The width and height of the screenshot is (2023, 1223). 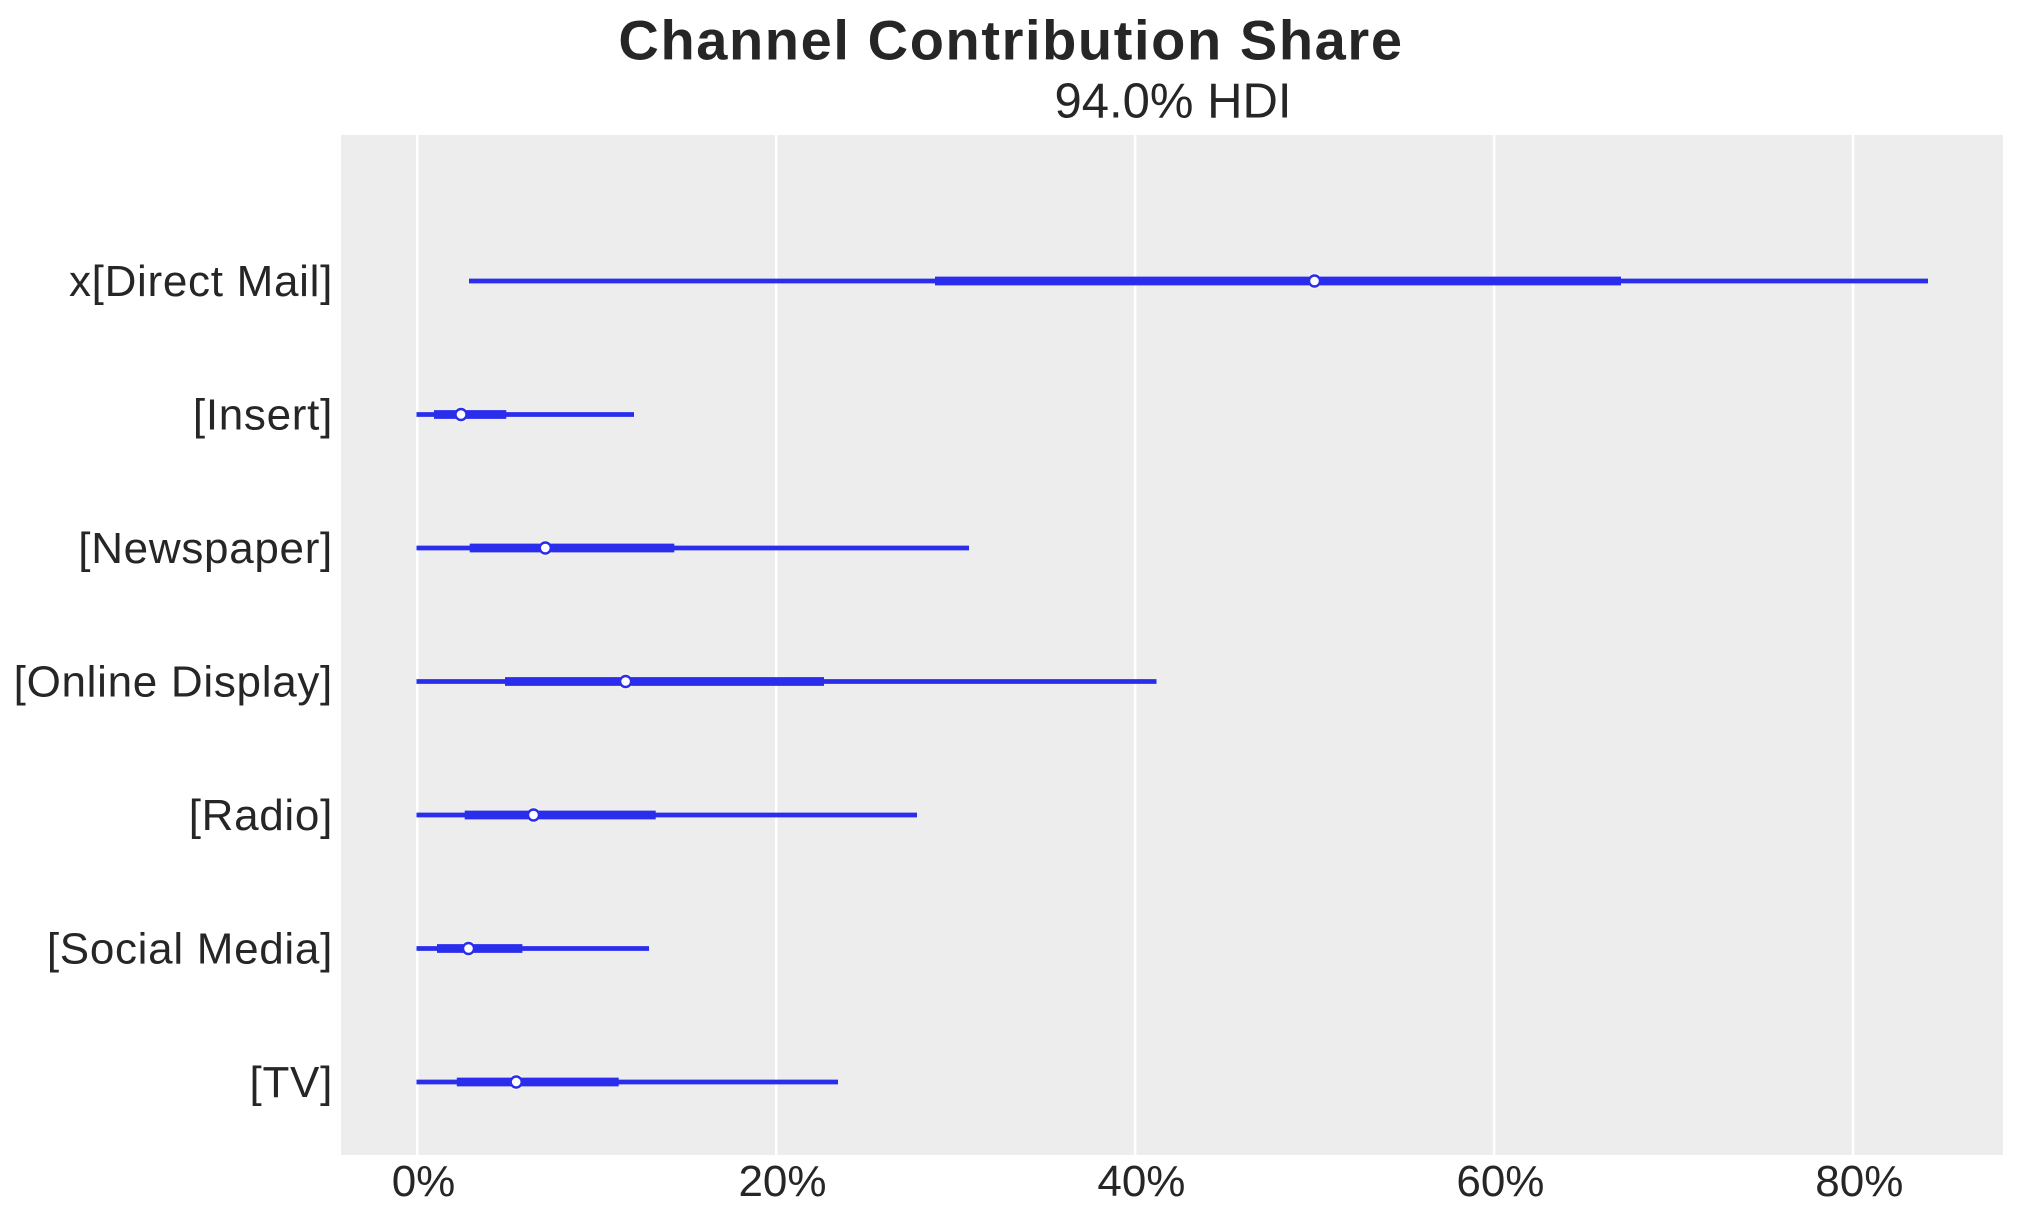 I want to click on svg-text: [Newspaper], so click(x=205, y=548).